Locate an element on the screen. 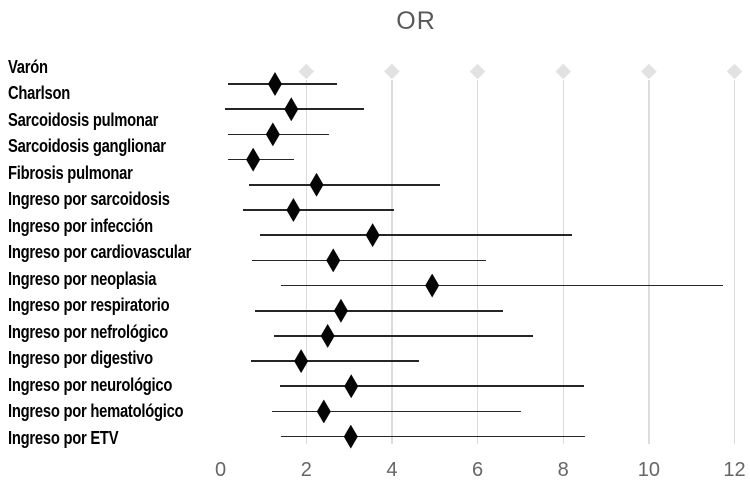 This screenshot has width=750, height=494. row-label: Ingreso por infección is located at coordinates (80, 225).